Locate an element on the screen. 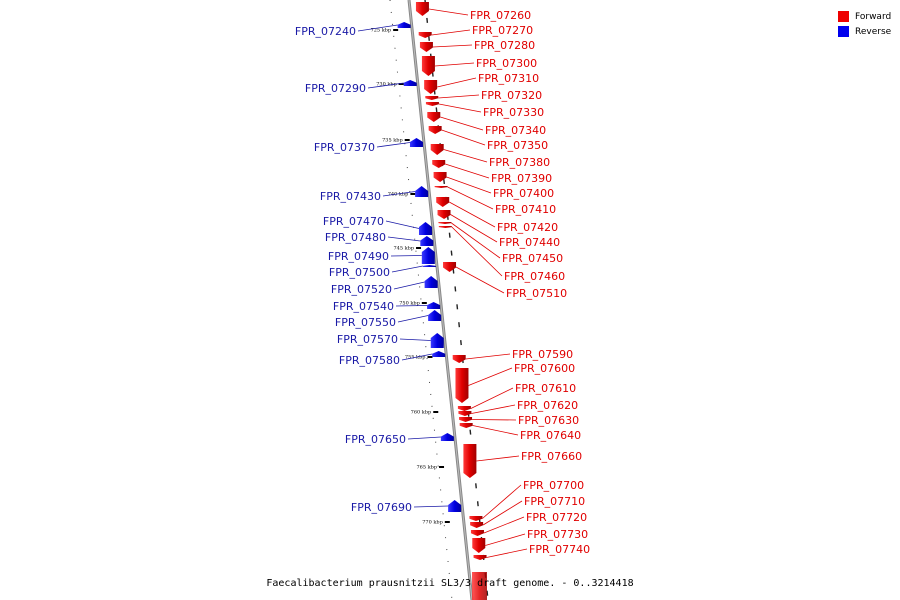 This screenshot has width=900, height=600. forward-gene-label: FPR_07300 is located at coordinates (506, 63).